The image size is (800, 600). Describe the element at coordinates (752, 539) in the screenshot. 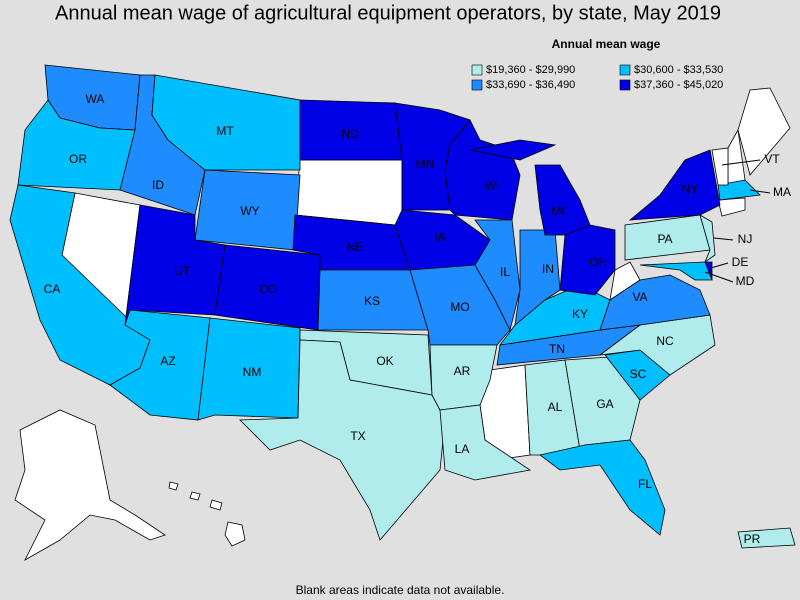

I see `state-label: PR` at that location.